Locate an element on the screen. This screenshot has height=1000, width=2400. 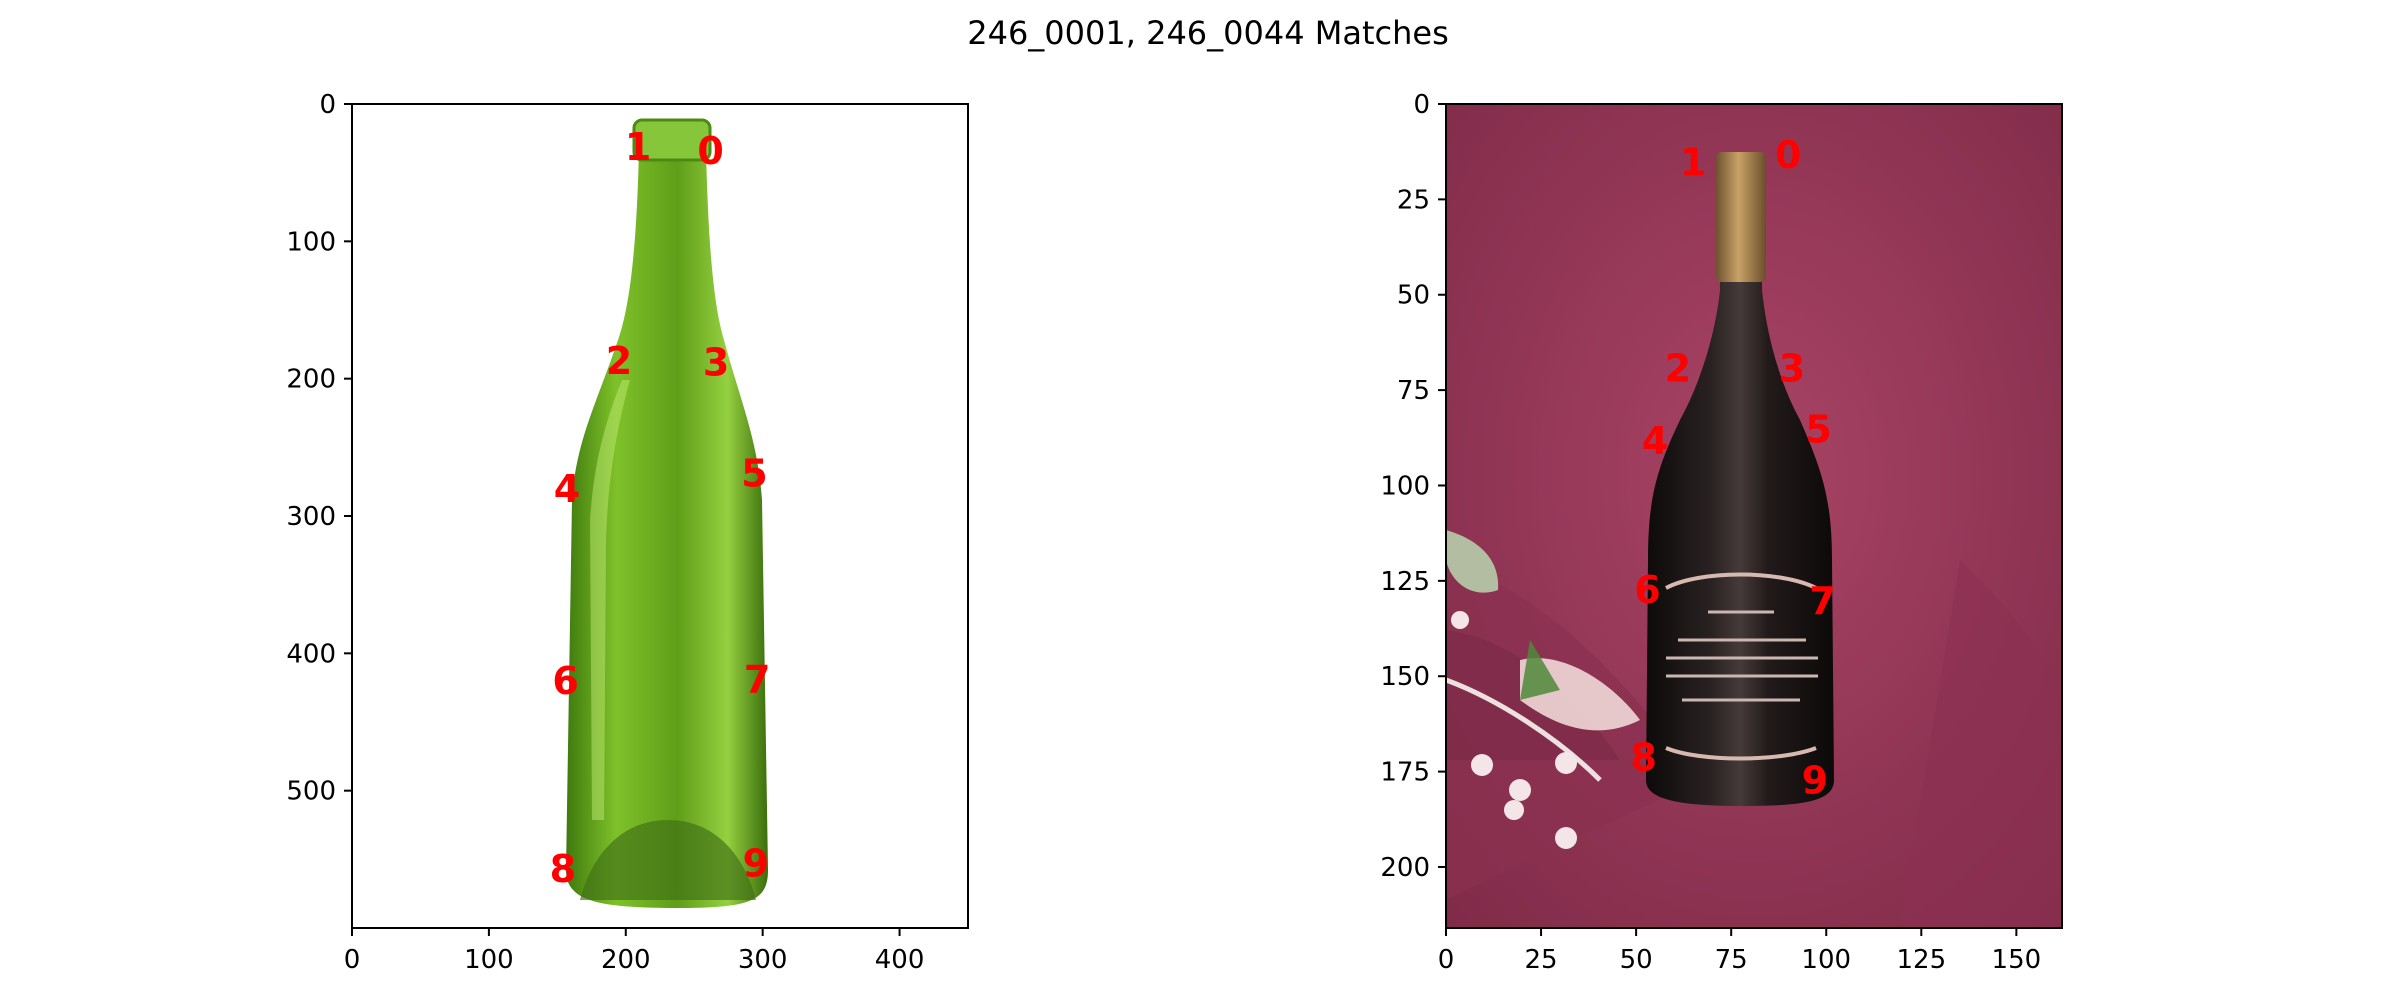
right-keypoint-3: 3 is located at coordinates (1792, 369).